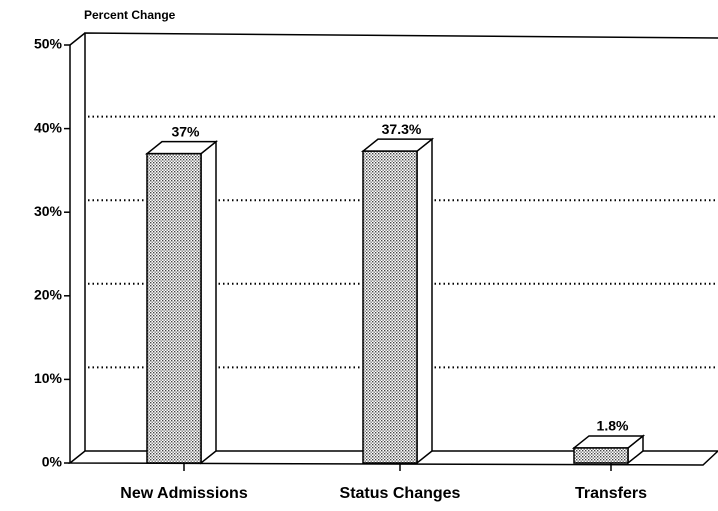 This screenshot has height=511, width=718. I want to click on y-tick-label: 10%, so click(48, 378).